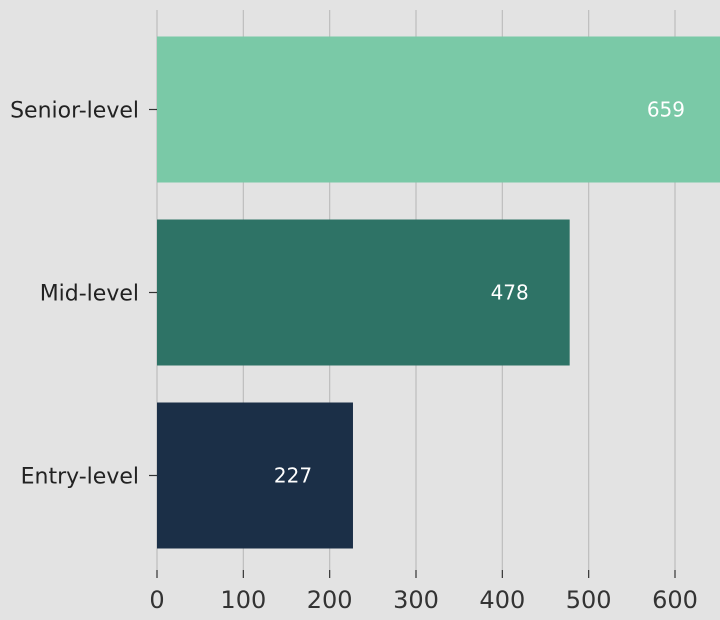 The image size is (720, 620). What do you see at coordinates (416, 600) in the screenshot?
I see `x-tick-label: 300` at bounding box center [416, 600].